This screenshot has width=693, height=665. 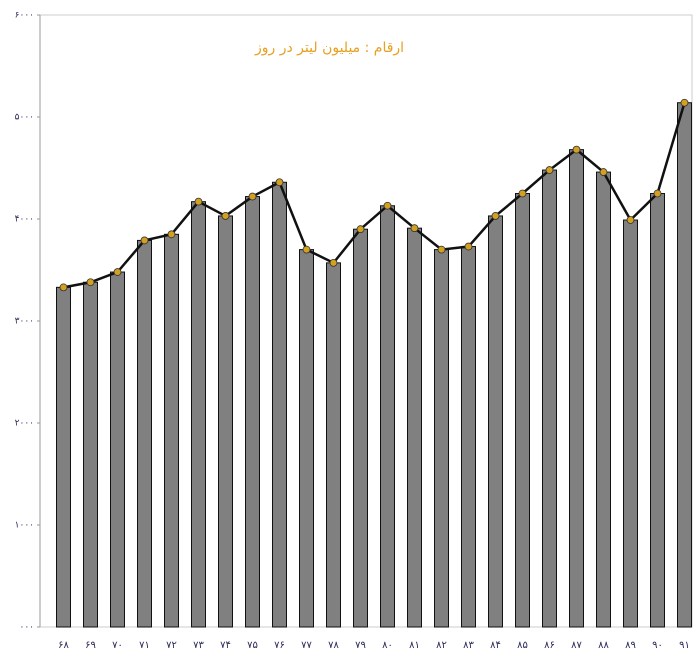 I want to click on y-tick-label: ۳۰۰۰, so click(x=24, y=322).